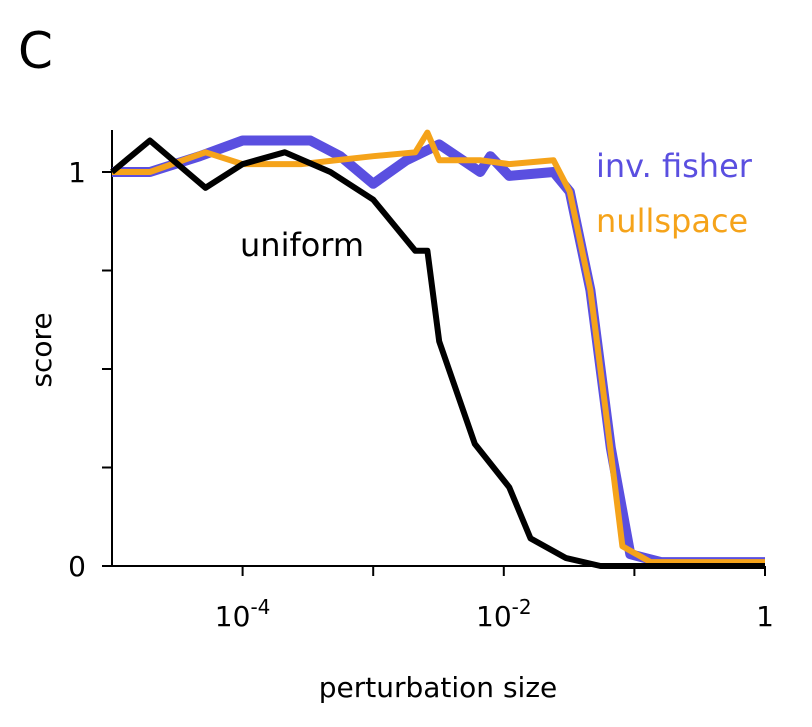 This screenshot has width=812, height=727. What do you see at coordinates (77, 566) in the screenshot?
I see `y-tick-label: 0` at bounding box center [77, 566].